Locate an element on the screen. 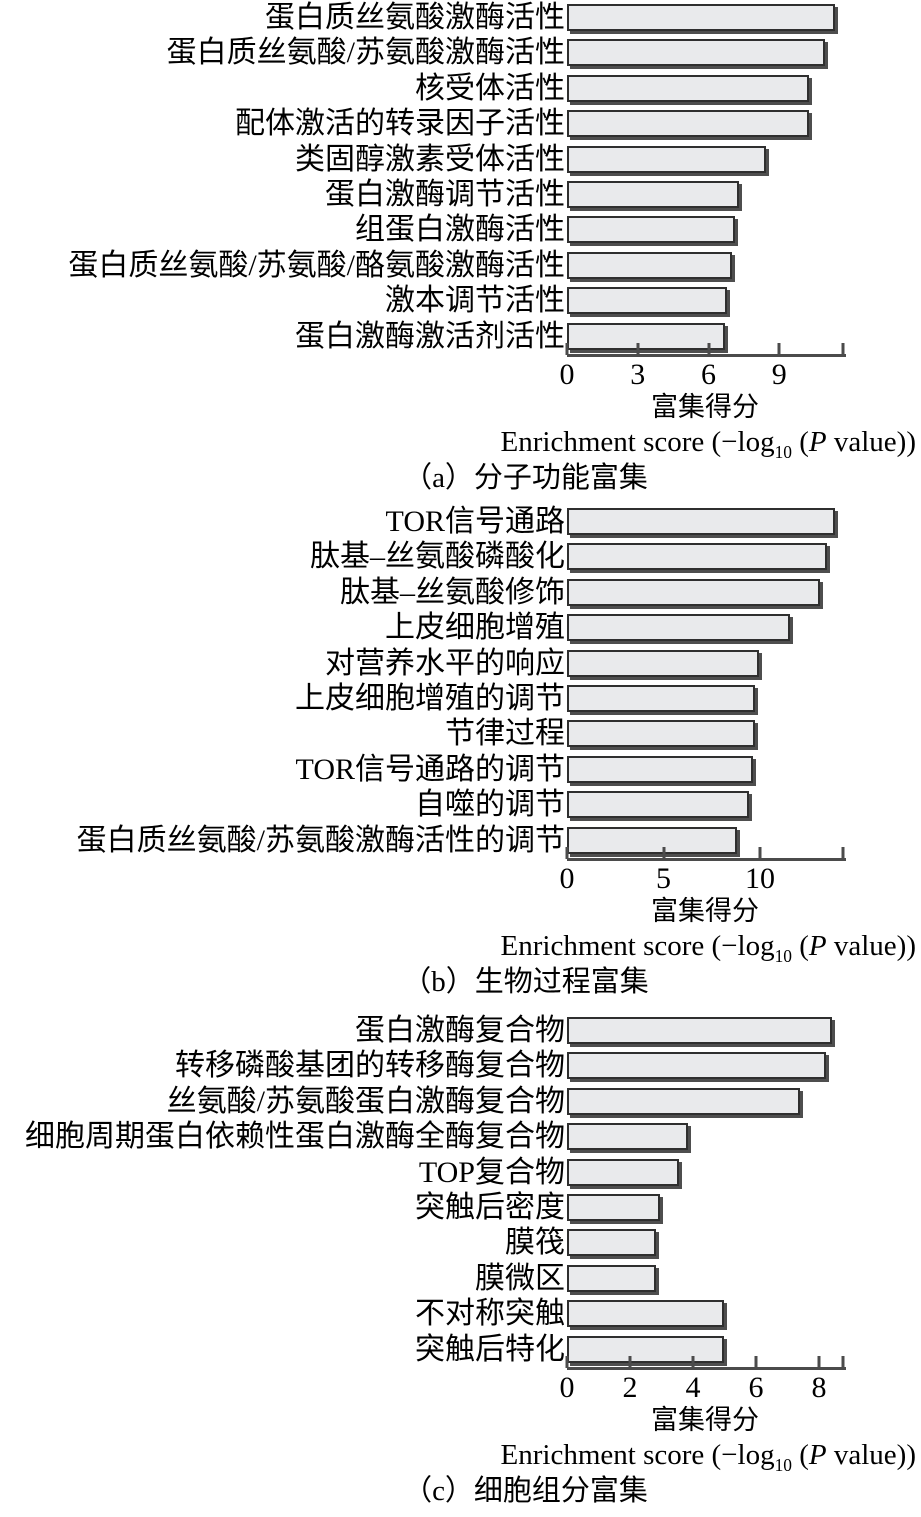 The width and height of the screenshot is (921, 1517). bar-row: 丝氨酸/苏氨酸蛋白激酶复合物 is located at coordinates (460, 1101).